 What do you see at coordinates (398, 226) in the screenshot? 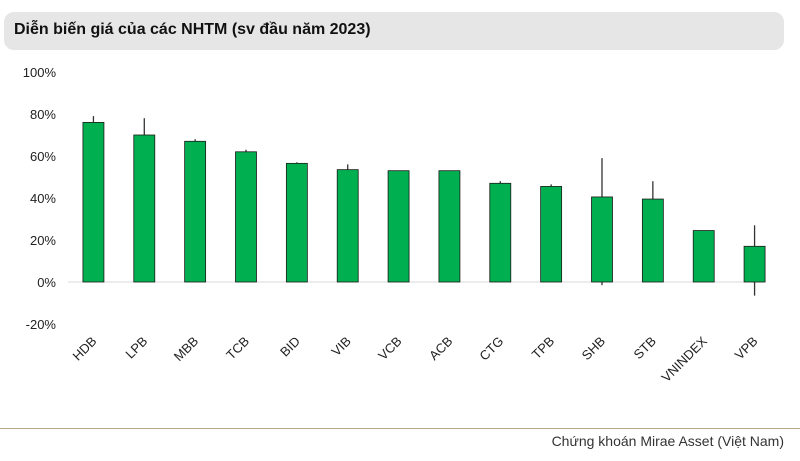
I see `bar-vcb` at bounding box center [398, 226].